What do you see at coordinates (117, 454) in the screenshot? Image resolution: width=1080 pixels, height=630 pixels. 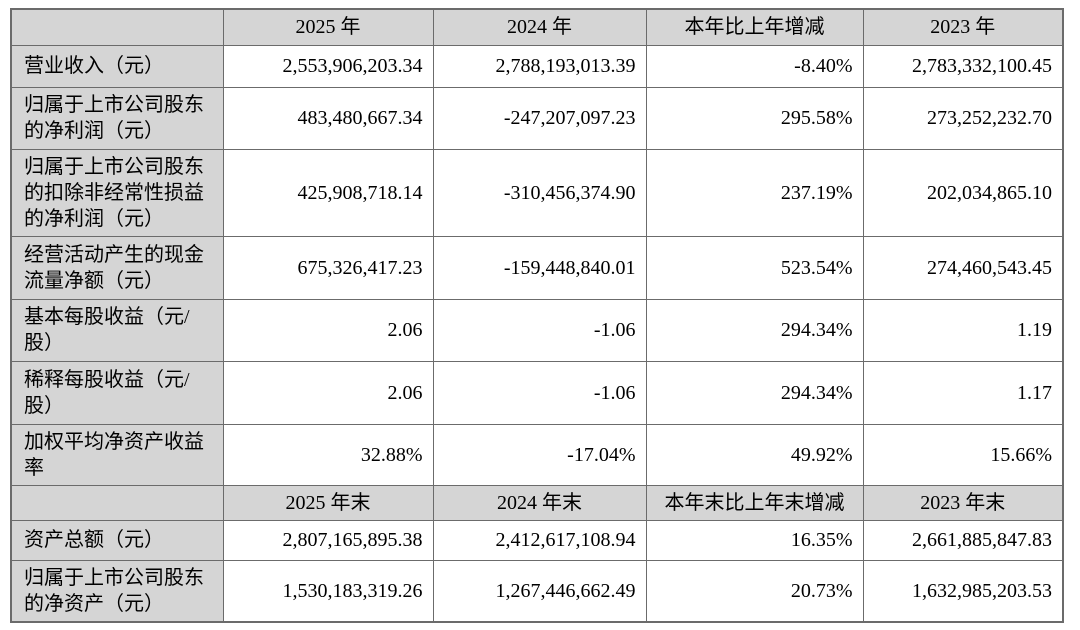 I see `metric-label: 加权平均净资产收益率` at bounding box center [117, 454].